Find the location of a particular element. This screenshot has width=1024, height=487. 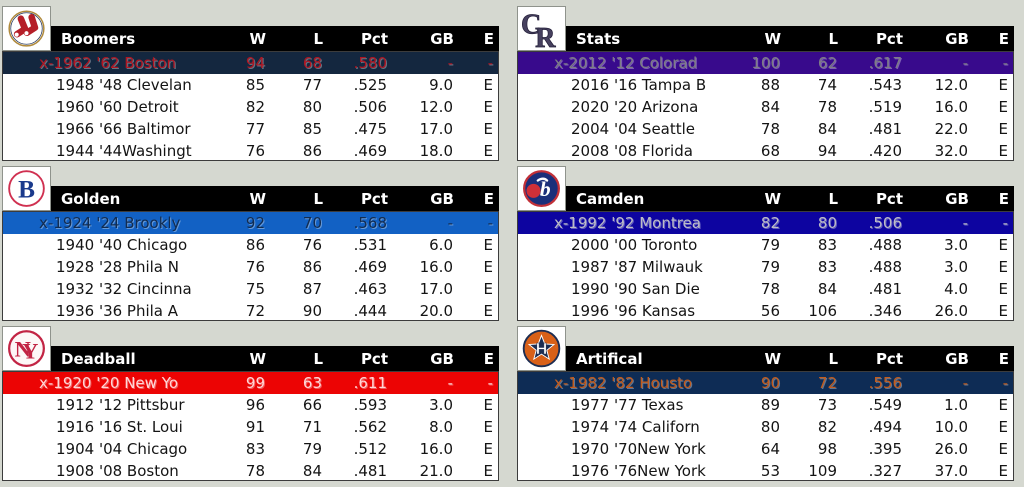

standings-row: 2004 '04 Seattle 78 84 .481 22.0 E is located at coordinates (765, 129).